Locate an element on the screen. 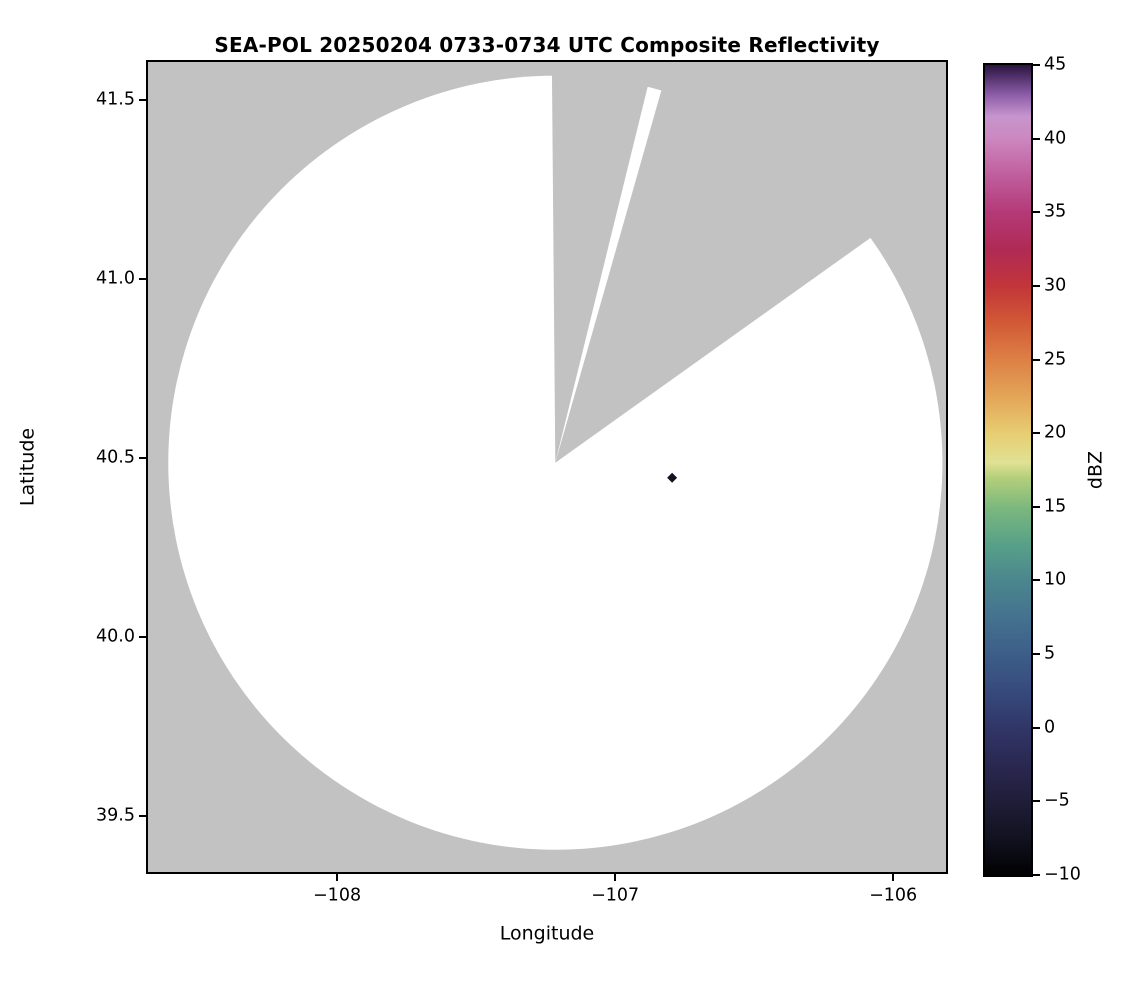 This screenshot has width=1146, height=990. y-tick-label: 40.5 is located at coordinates (115, 457).